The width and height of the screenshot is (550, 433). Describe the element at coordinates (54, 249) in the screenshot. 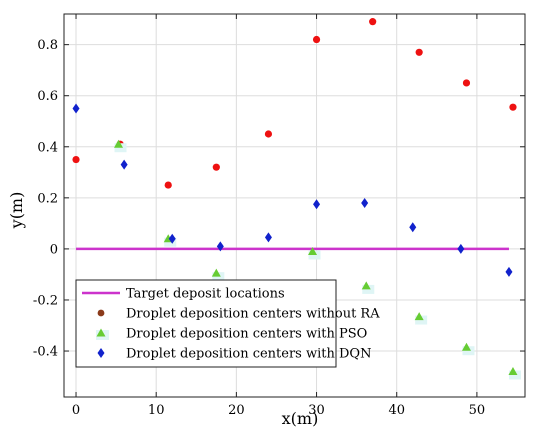

I see `y-tick-label: 0` at that location.